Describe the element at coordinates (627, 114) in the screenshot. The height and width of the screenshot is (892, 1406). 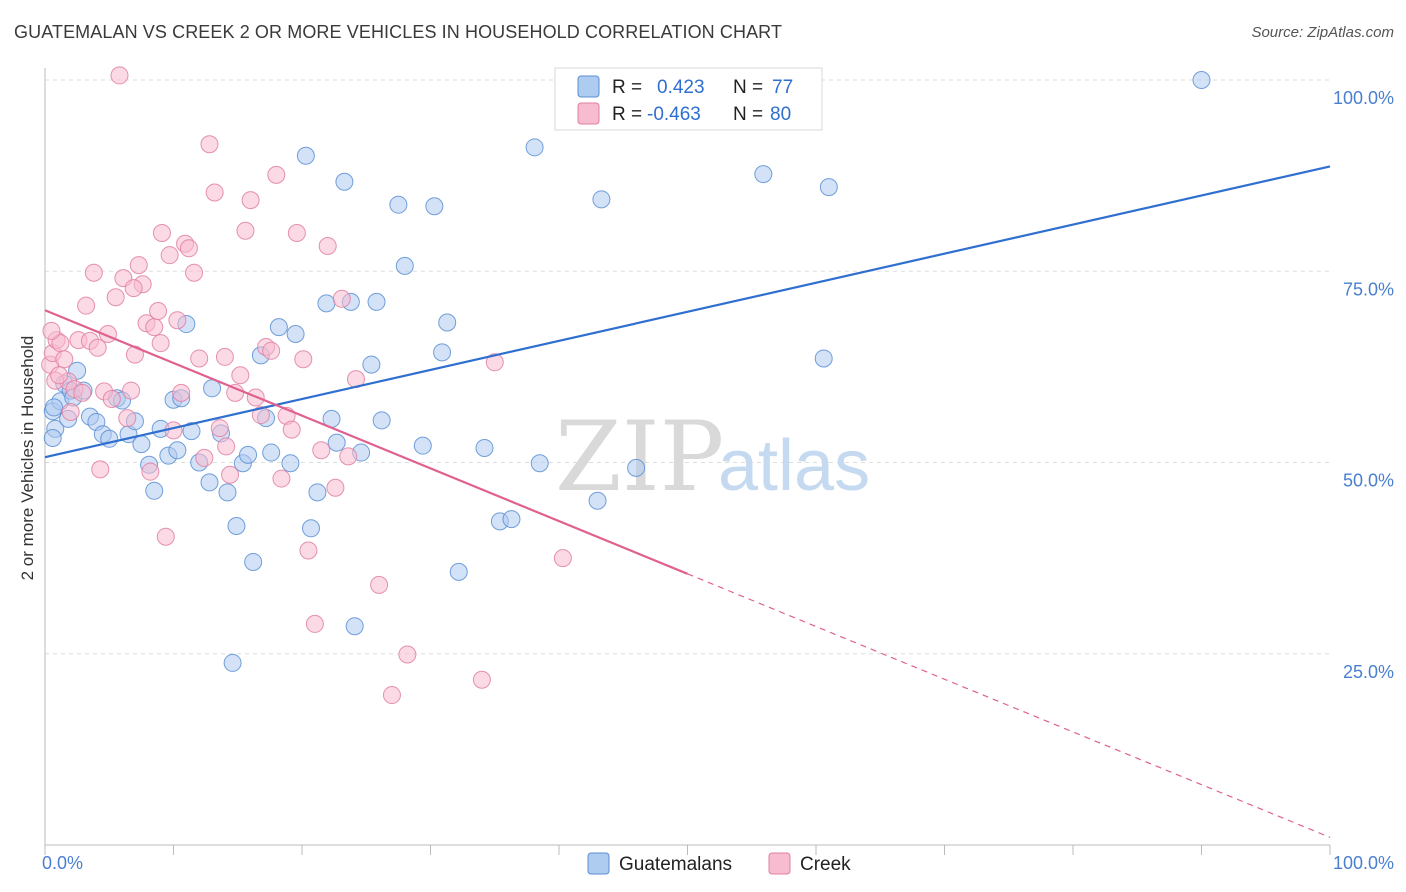
I see `legend-r-label-2: R =` at that location.